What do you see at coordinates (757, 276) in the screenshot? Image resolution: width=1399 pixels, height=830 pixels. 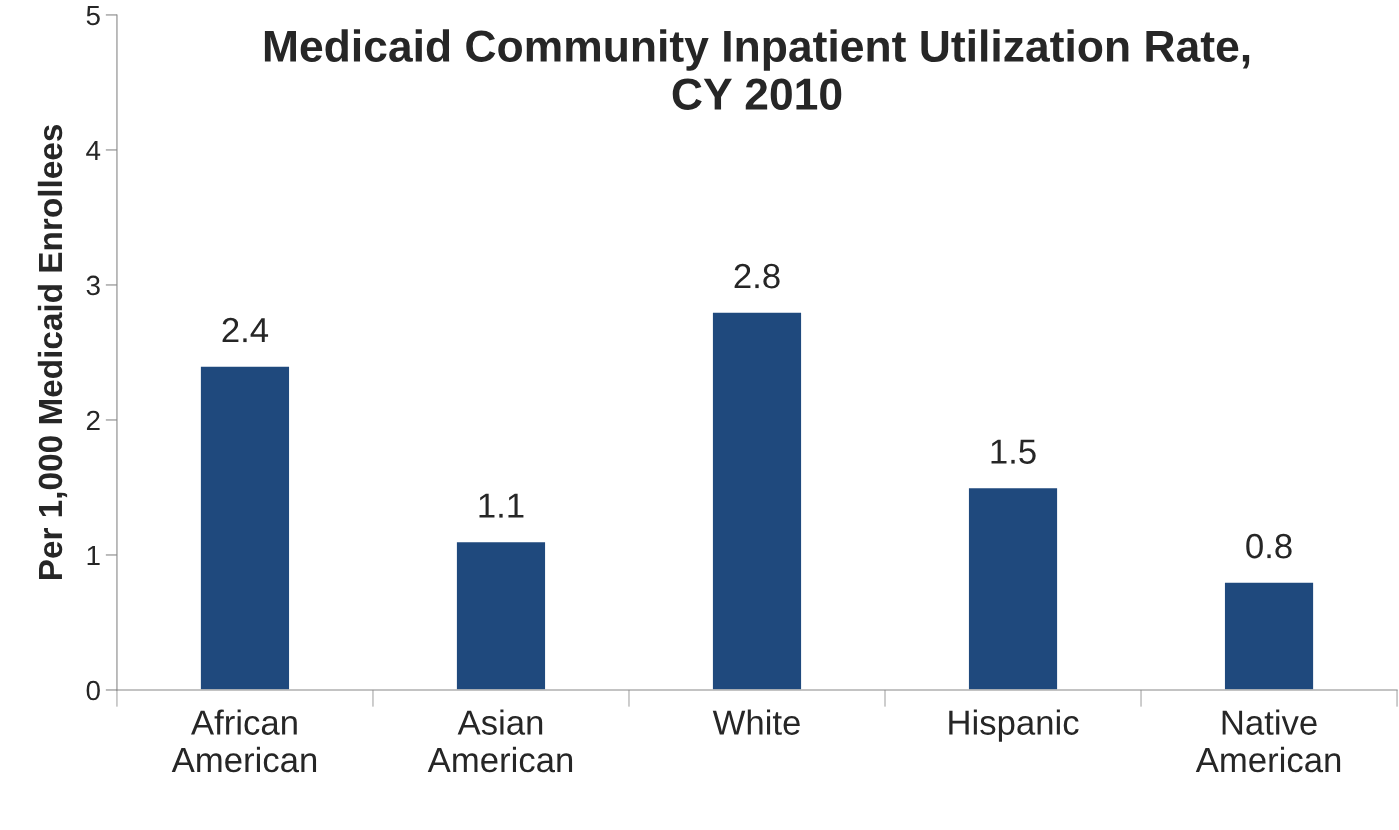 I see `data-label: 2.8` at bounding box center [757, 276].